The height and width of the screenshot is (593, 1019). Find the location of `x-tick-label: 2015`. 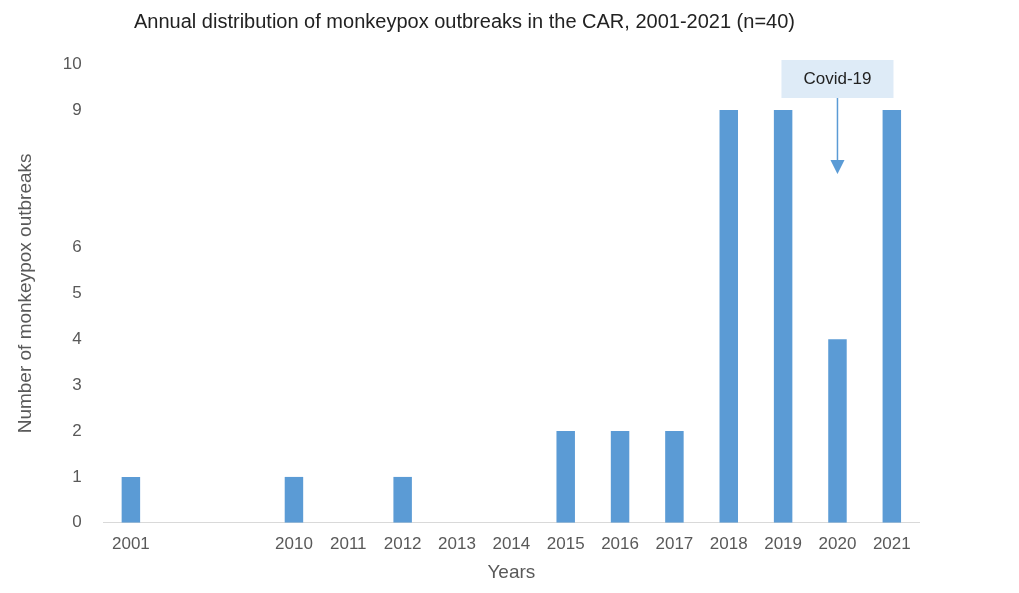

x-tick-label: 2015 is located at coordinates (565, 543).